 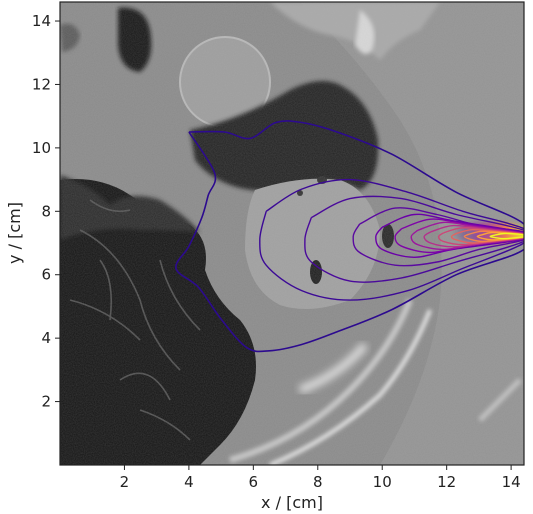 What do you see at coordinates (14, 233) in the screenshot?
I see `y-axis-label: y / [cm]` at bounding box center [14, 233].